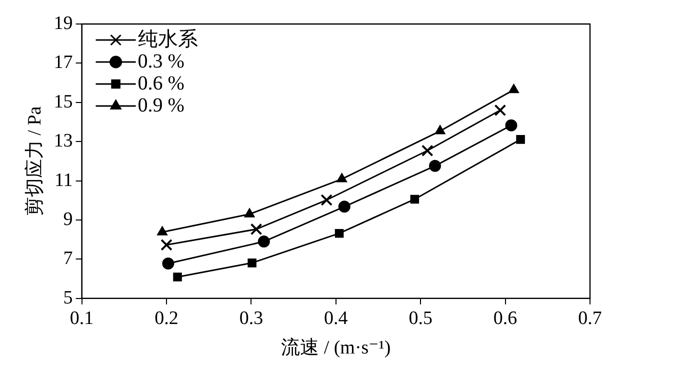 The height and width of the screenshot is (368, 700). I want to click on y-tick-label: 17, so click(63, 63).